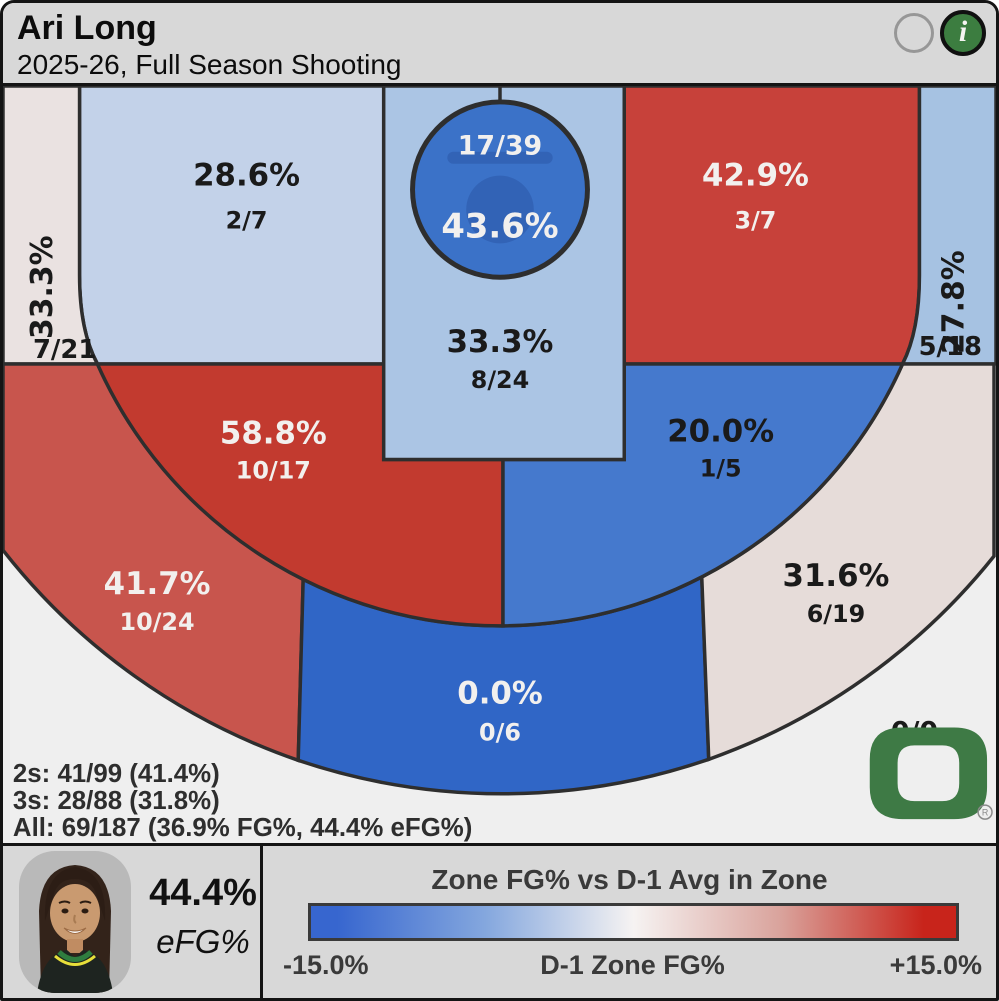  I want to click on legend-mid-label: D-1 Zone FG%, so click(632, 965).